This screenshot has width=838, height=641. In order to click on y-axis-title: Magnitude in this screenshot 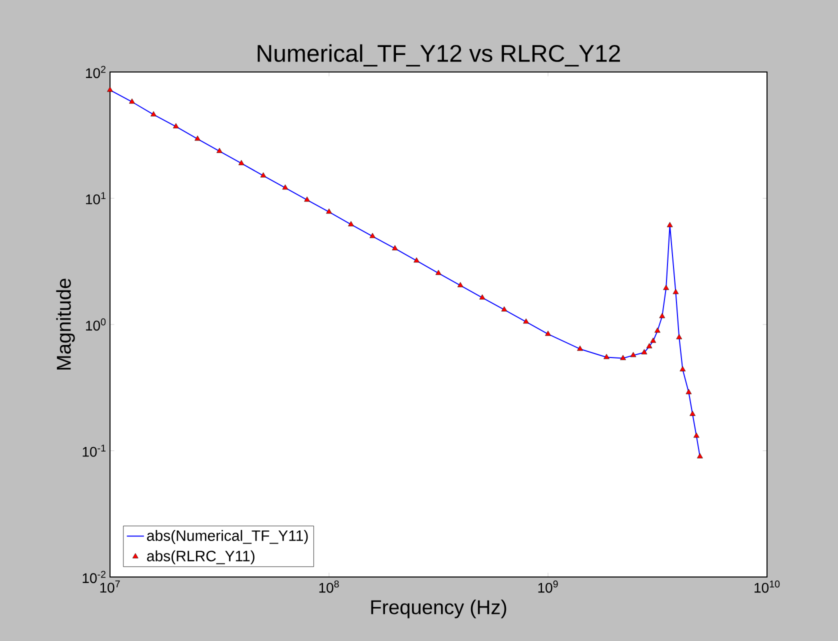, I will do `click(65, 324)`.